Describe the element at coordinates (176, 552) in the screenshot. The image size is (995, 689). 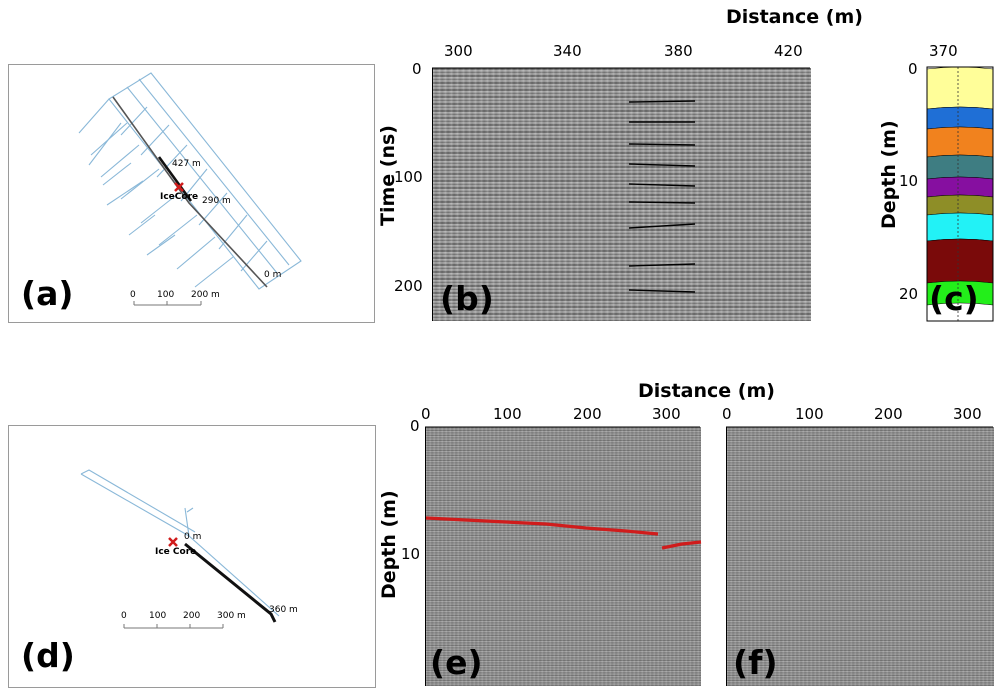
I see `map-d-label-core: Ice Core` at that location.